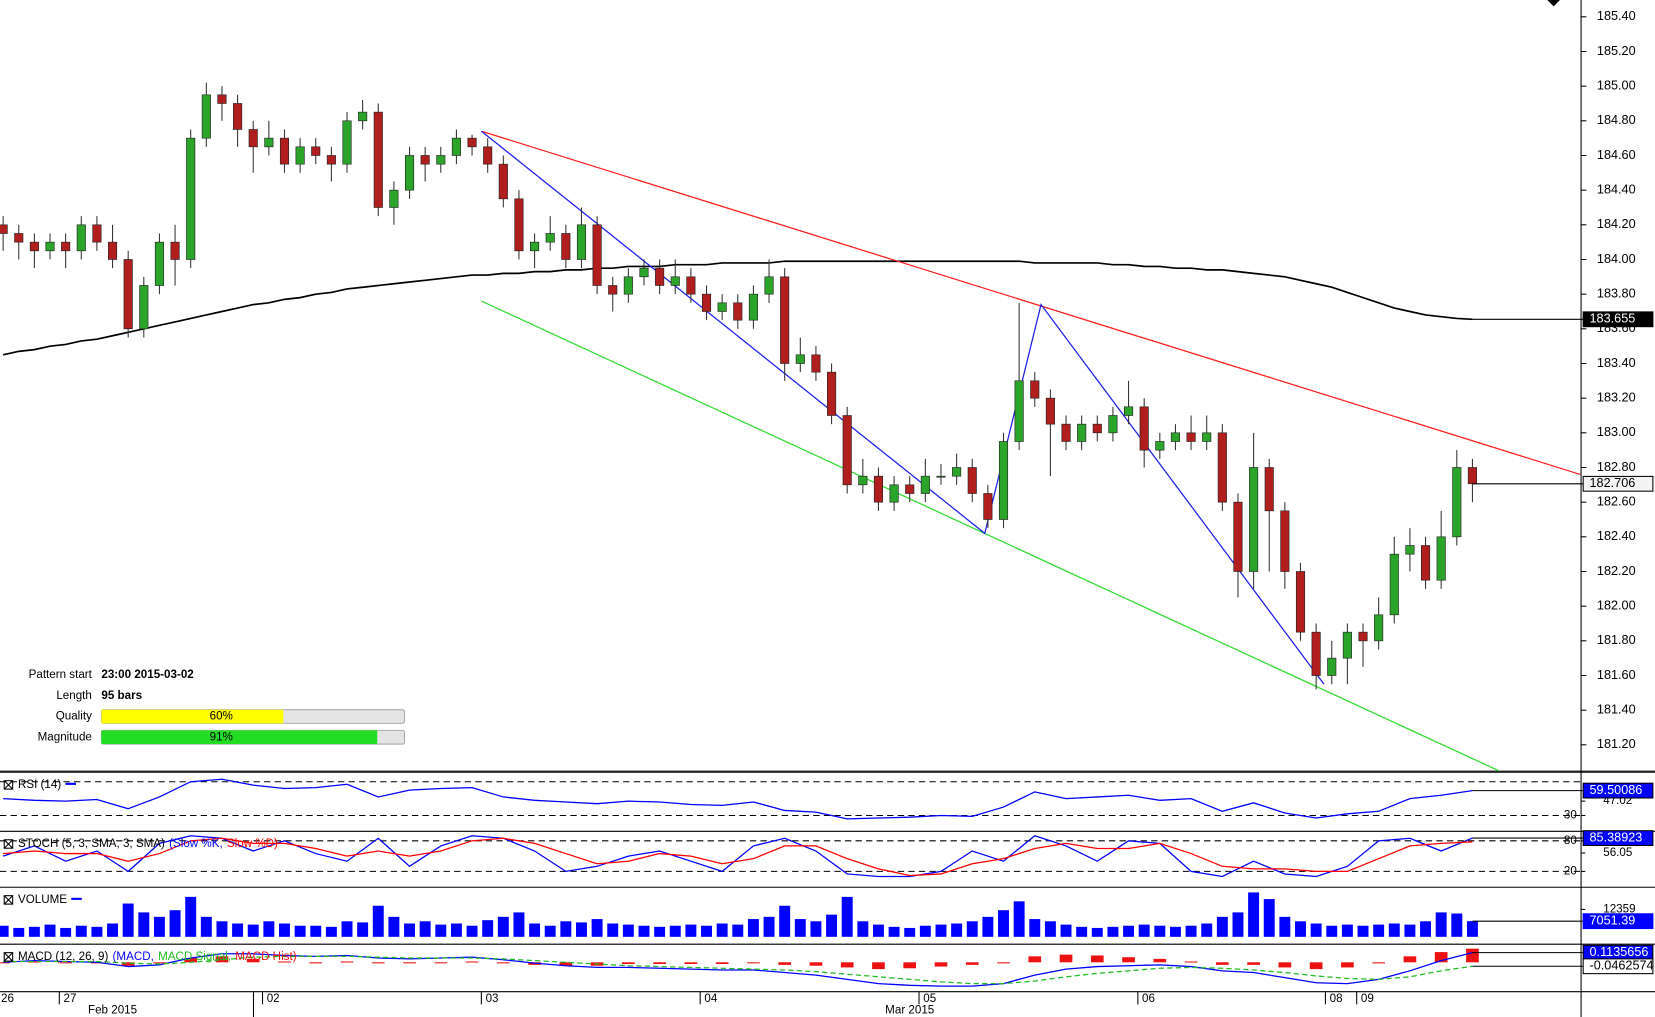 The width and height of the screenshot is (1655, 1017). I want to click on x-tick-label: 08, so click(1336, 998).